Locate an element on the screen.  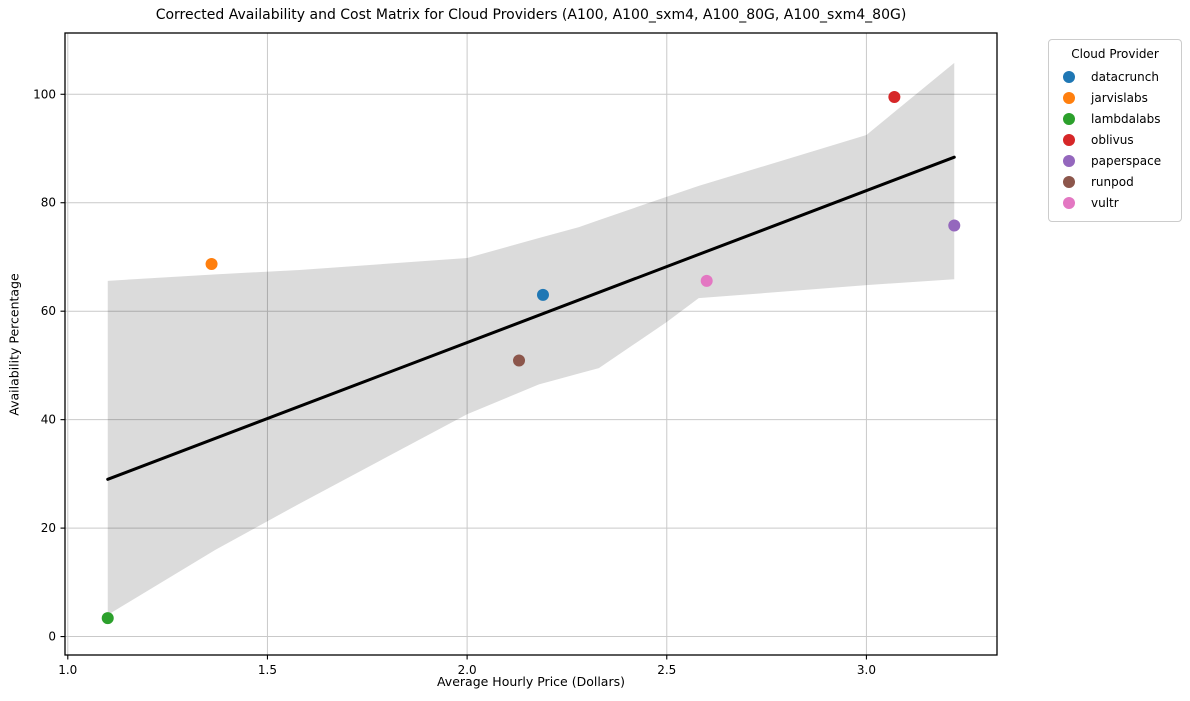
legend-swatch-oblivus is located at coordinates (1069, 139).